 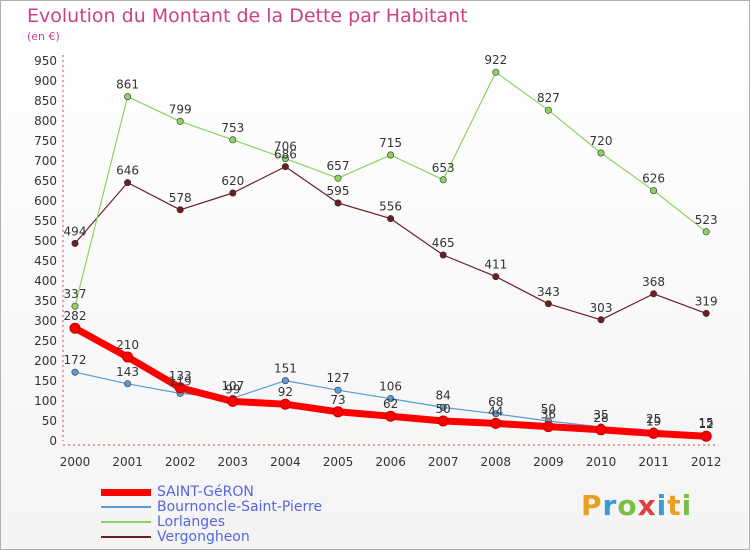 I want to click on legend-label: Bournoncle-Saint-Pierre, so click(x=240, y=507).